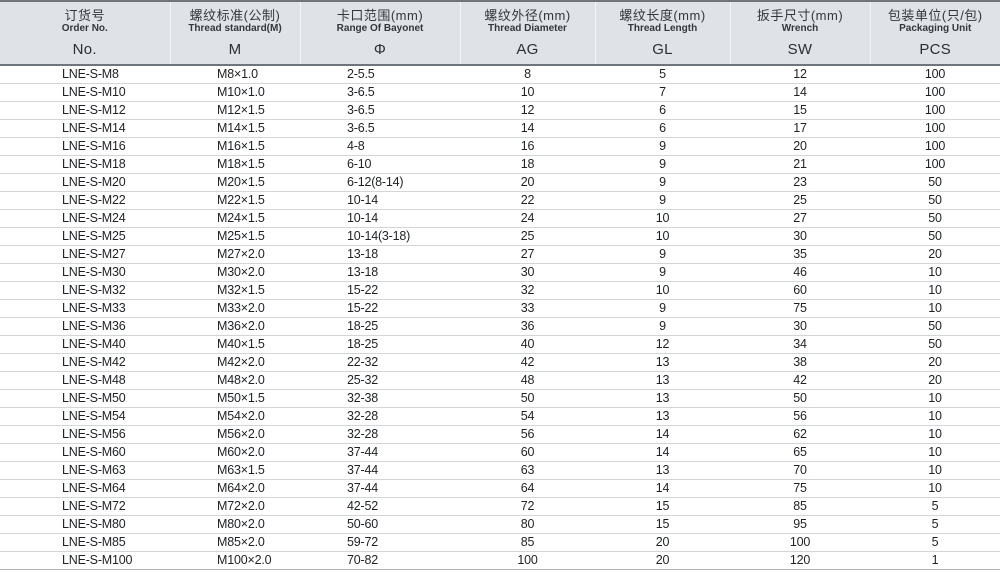 The height and width of the screenshot is (572, 1000). What do you see at coordinates (85, 542) in the screenshot?
I see `cell-order-no: LNE-S-M85` at bounding box center [85, 542].